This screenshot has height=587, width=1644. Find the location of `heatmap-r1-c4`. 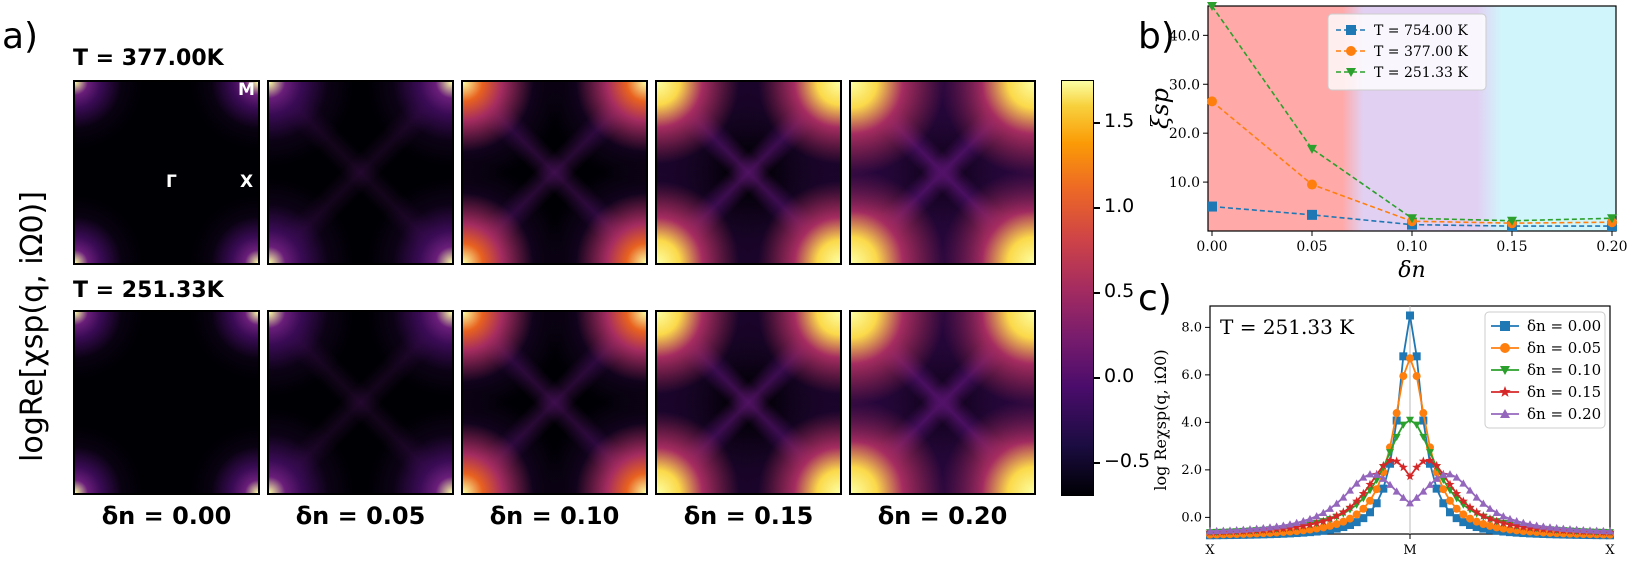

heatmap-r1-c4 is located at coordinates (942, 402).